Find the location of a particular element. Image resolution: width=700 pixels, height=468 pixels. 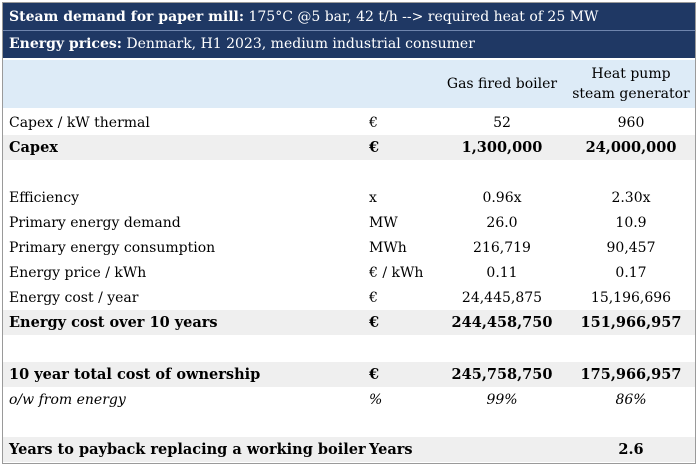

table-row: Capex / kW thermal € 52 960 is located at coordinates (349, 122).